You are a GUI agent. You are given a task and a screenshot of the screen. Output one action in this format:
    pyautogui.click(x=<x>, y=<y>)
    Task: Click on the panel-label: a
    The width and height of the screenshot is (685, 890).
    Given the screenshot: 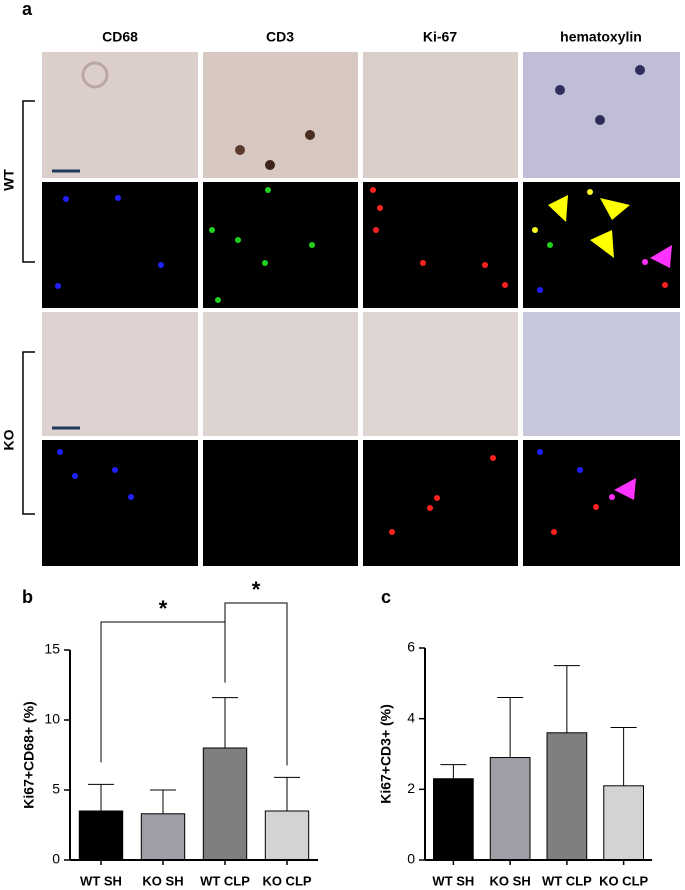 What is the action you would take?
    pyautogui.click(x=27, y=9)
    